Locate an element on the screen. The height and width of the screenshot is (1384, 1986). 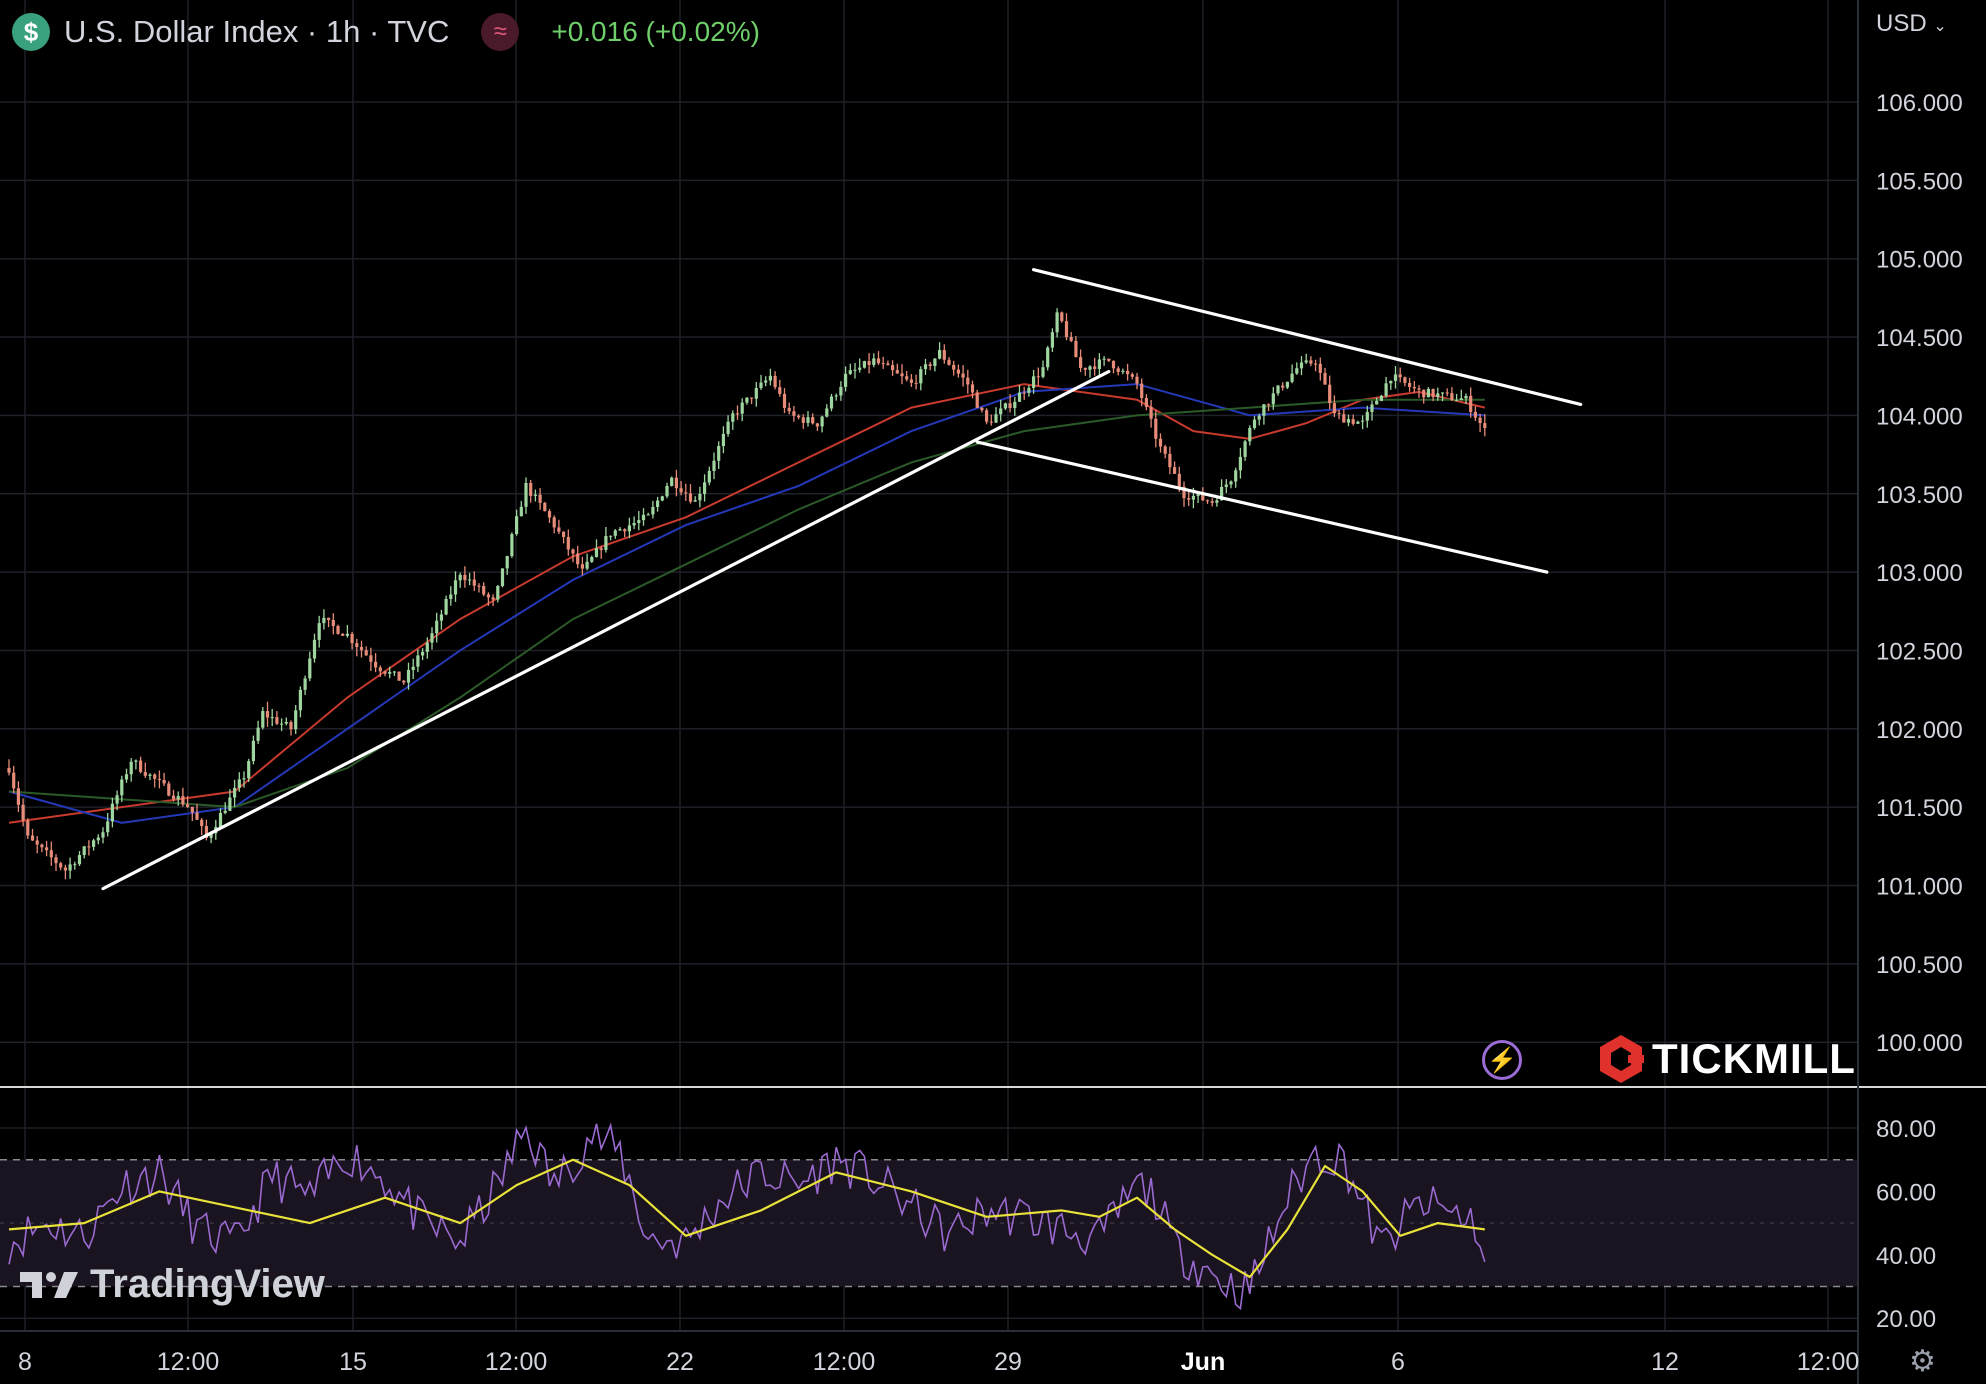
tradingview-logo: TradingView is located at coordinates (171, 1284).